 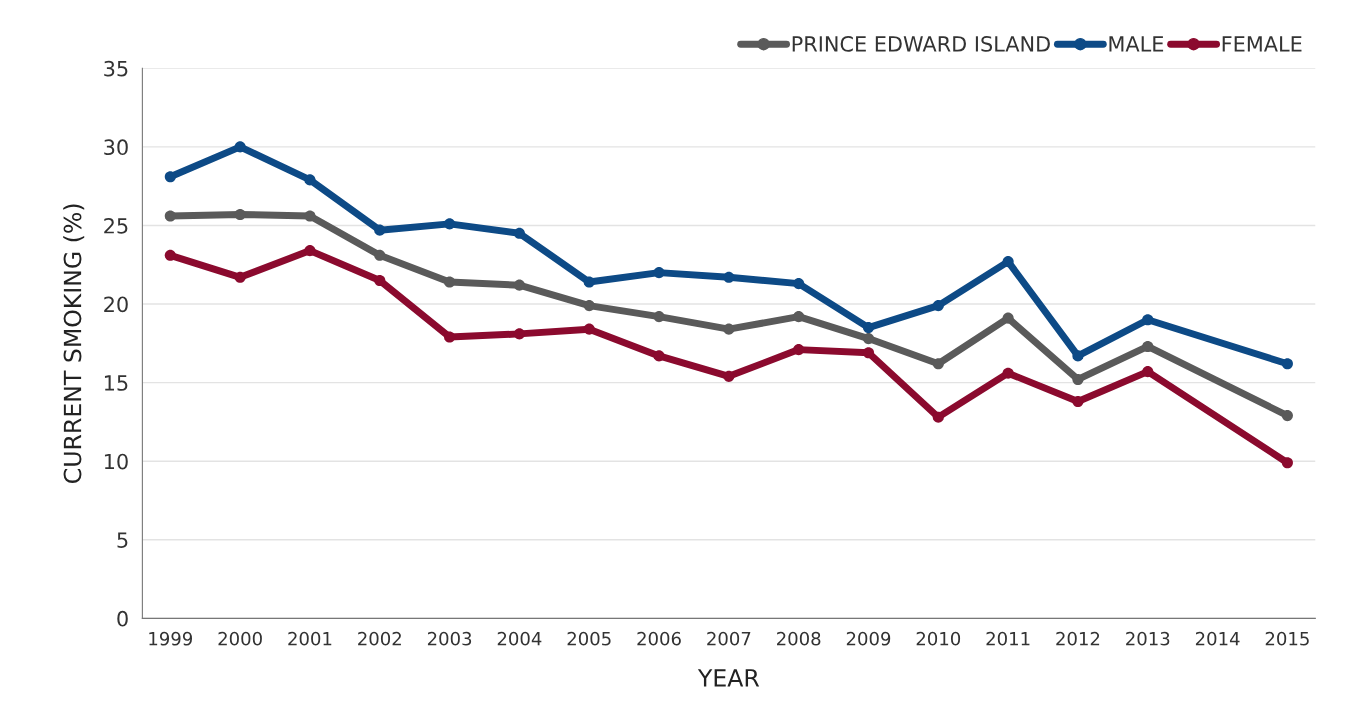 What do you see at coordinates (1217, 638) in the screenshot?
I see `x-tick-label: 2014` at bounding box center [1217, 638].